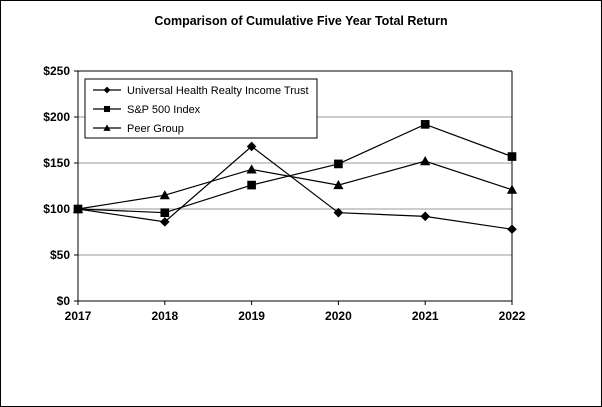 The width and height of the screenshot is (602, 407). What do you see at coordinates (60, 255) in the screenshot?
I see `y-tick-label-1: $50` at bounding box center [60, 255].